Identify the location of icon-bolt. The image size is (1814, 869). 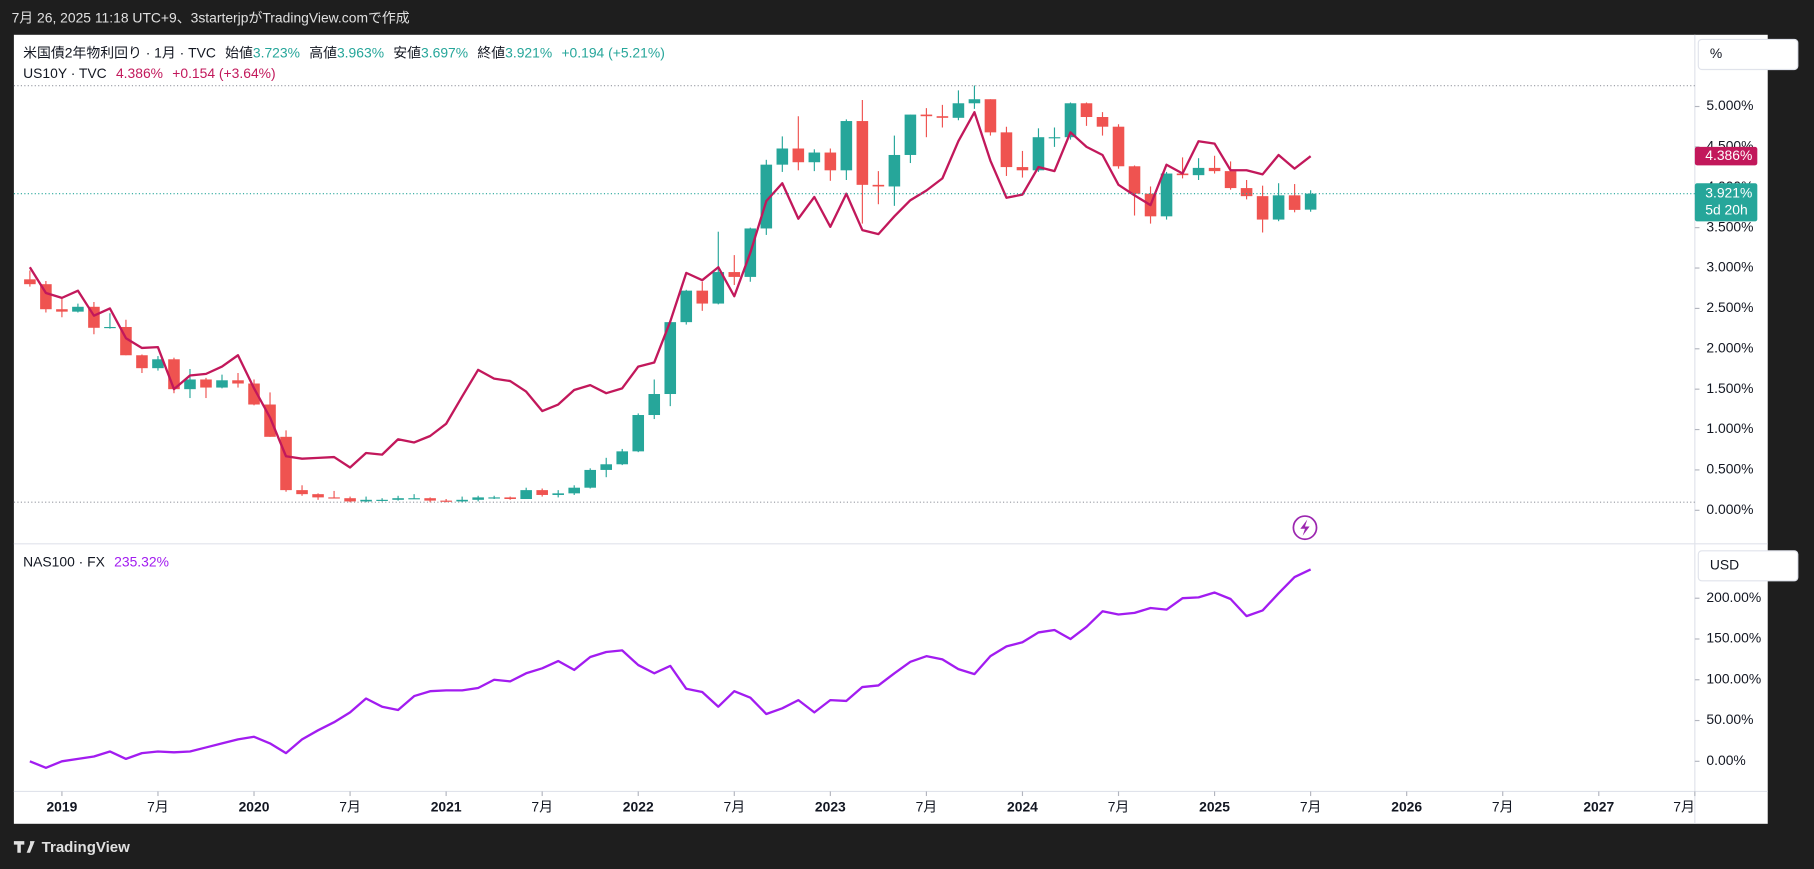
(1305, 527).